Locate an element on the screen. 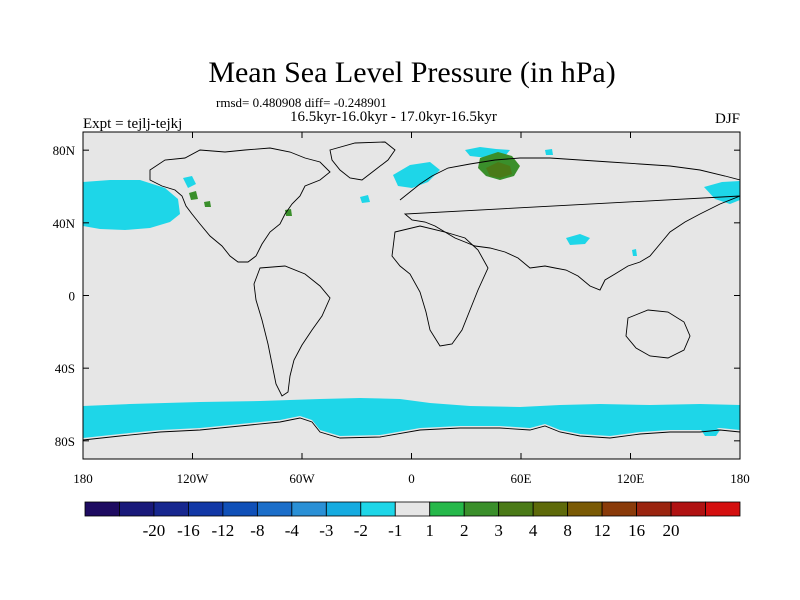 This screenshot has height=600, width=800. anomaly-atlantic-small is located at coordinates (365, 199).